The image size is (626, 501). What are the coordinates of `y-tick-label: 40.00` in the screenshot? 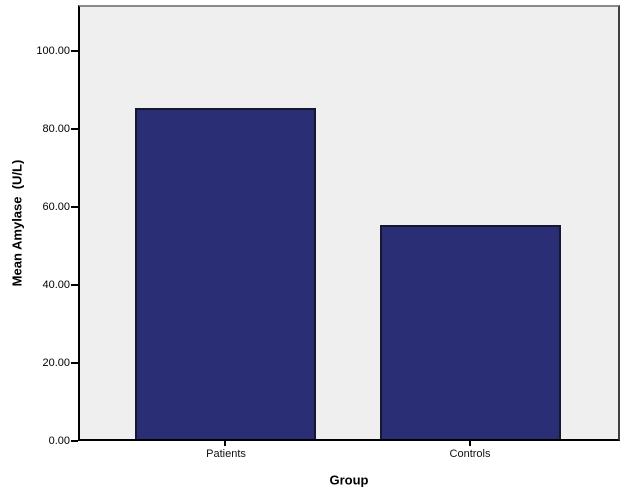 It's located at (56, 285).